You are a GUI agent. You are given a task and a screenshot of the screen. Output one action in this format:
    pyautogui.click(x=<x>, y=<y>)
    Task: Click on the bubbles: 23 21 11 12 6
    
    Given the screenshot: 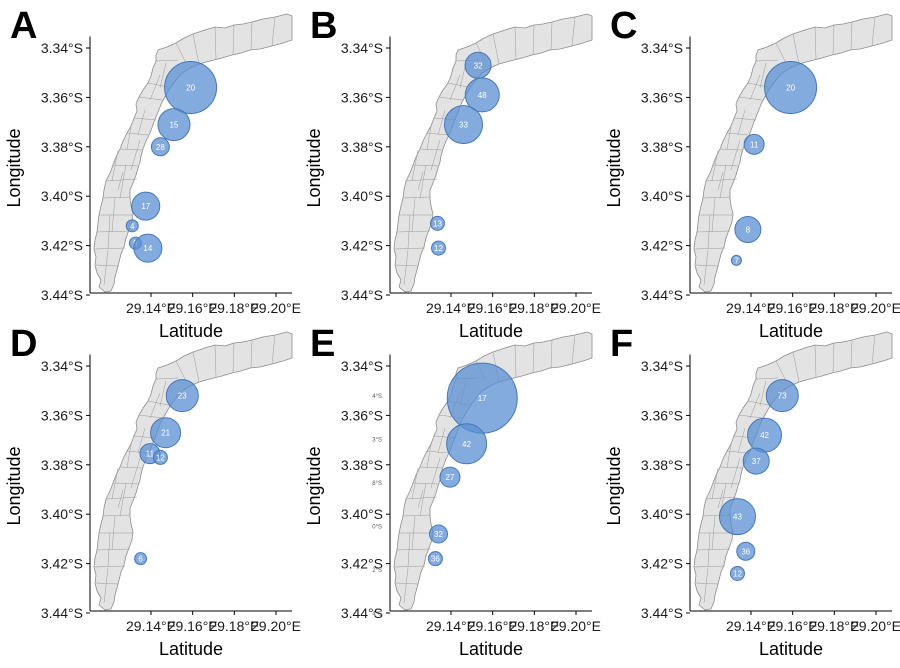 What is the action you would take?
    pyautogui.click(x=166, y=472)
    